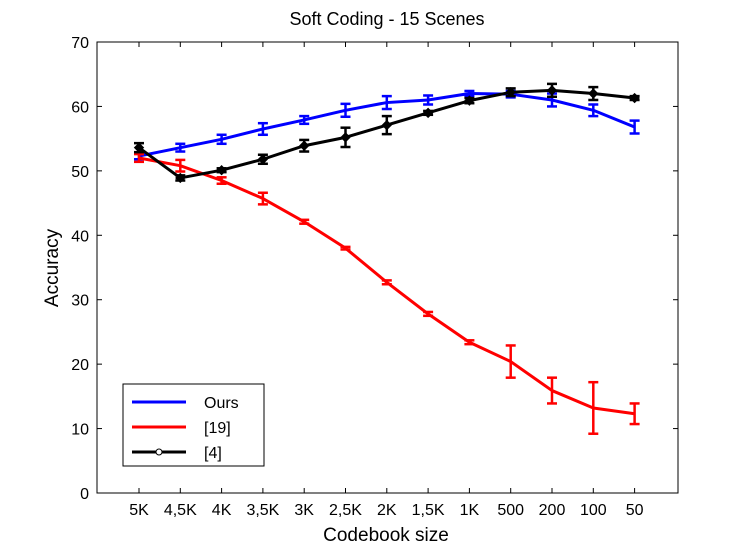  Describe the element at coordinates (428, 510) in the screenshot. I see `x-tick-label: 1,5K` at that location.